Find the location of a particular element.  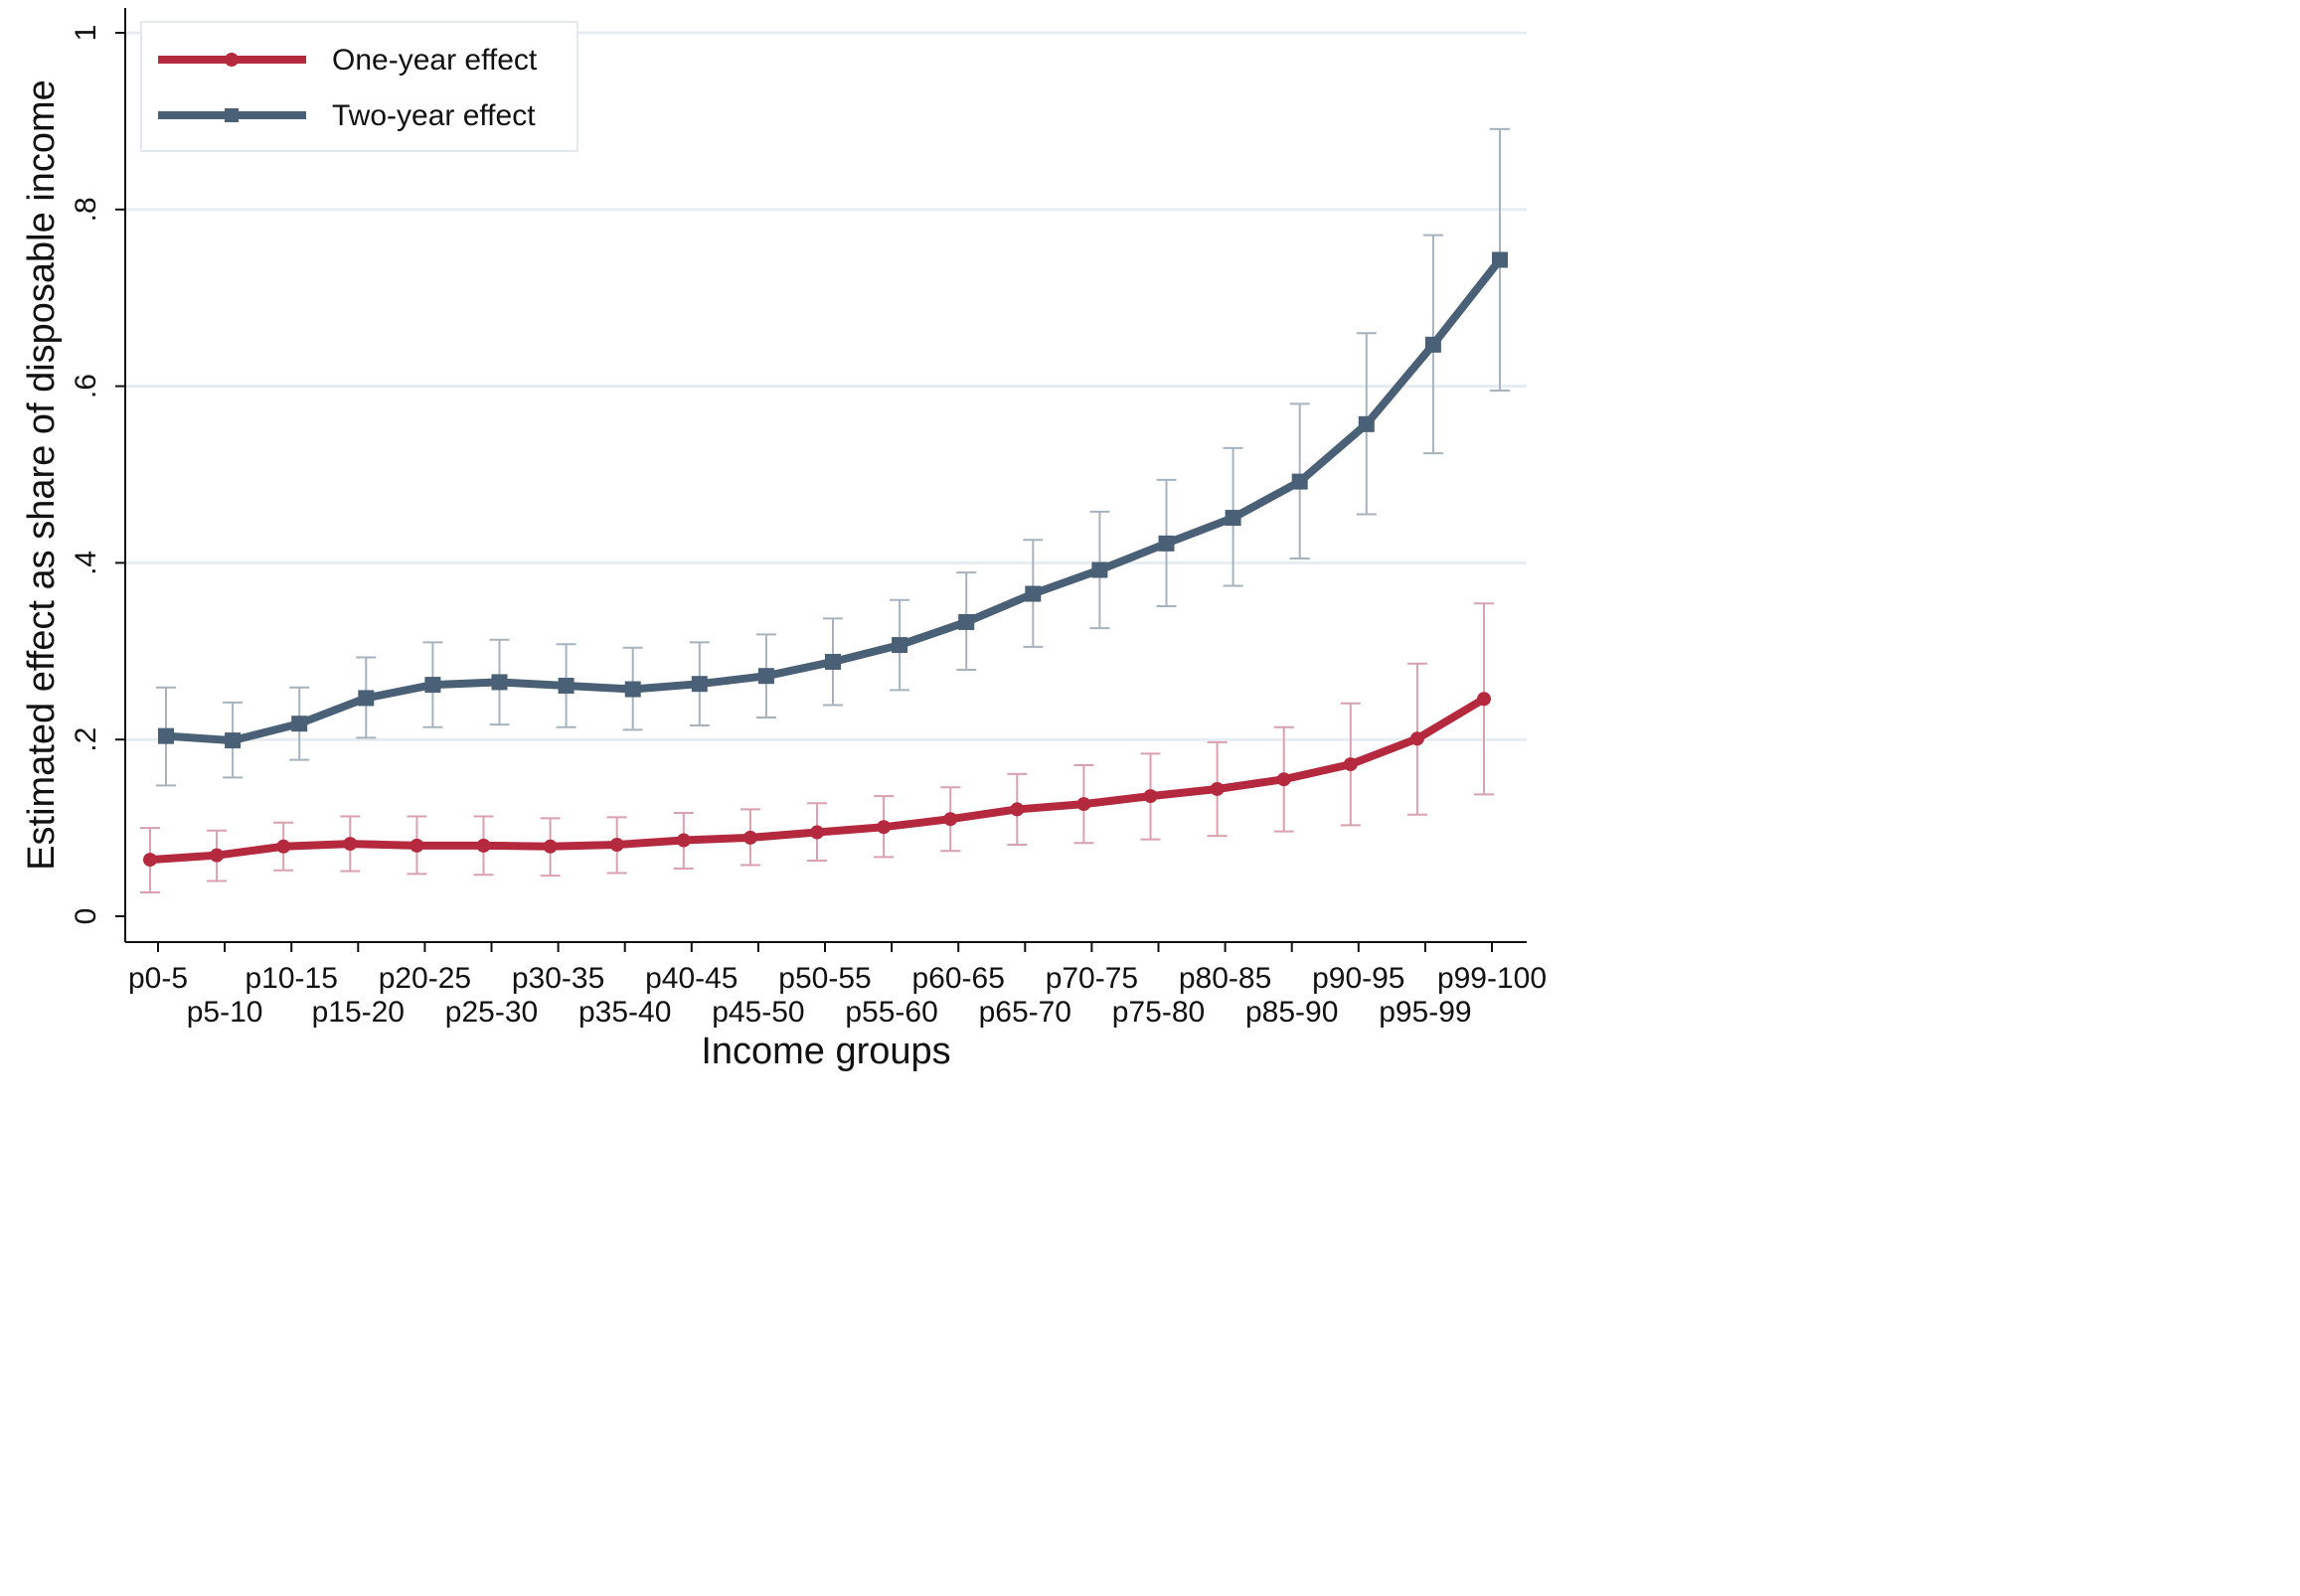

y-tick-label: 0 is located at coordinates (86, 917).